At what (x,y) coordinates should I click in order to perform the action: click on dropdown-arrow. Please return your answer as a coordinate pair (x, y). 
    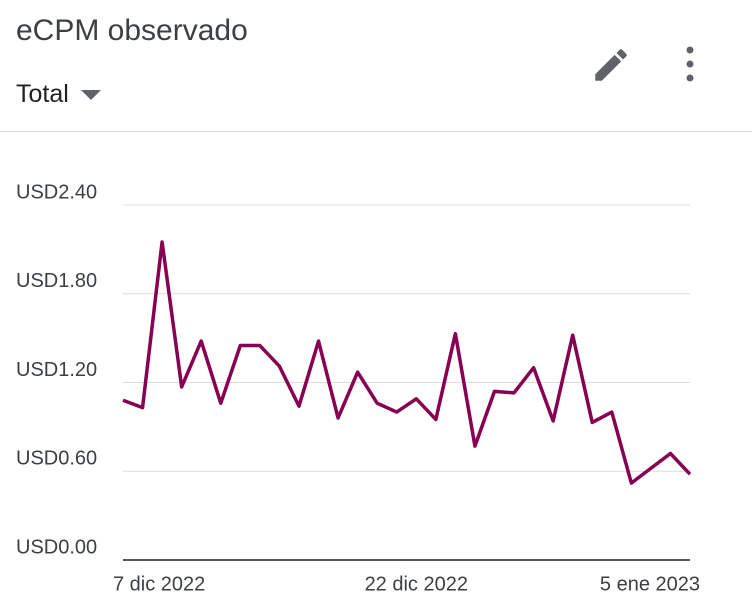
    Looking at the image, I should click on (90, 94).